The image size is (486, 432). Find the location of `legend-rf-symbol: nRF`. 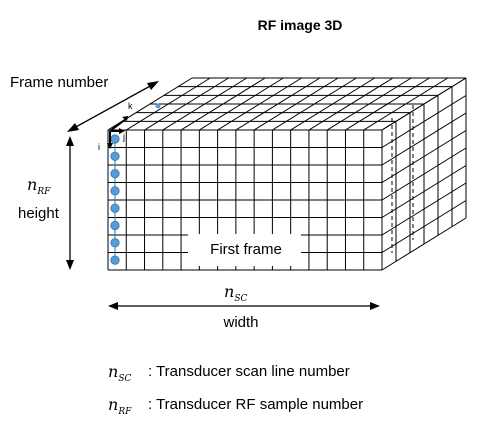

legend-rf-symbol: nRF is located at coordinates (120, 406).